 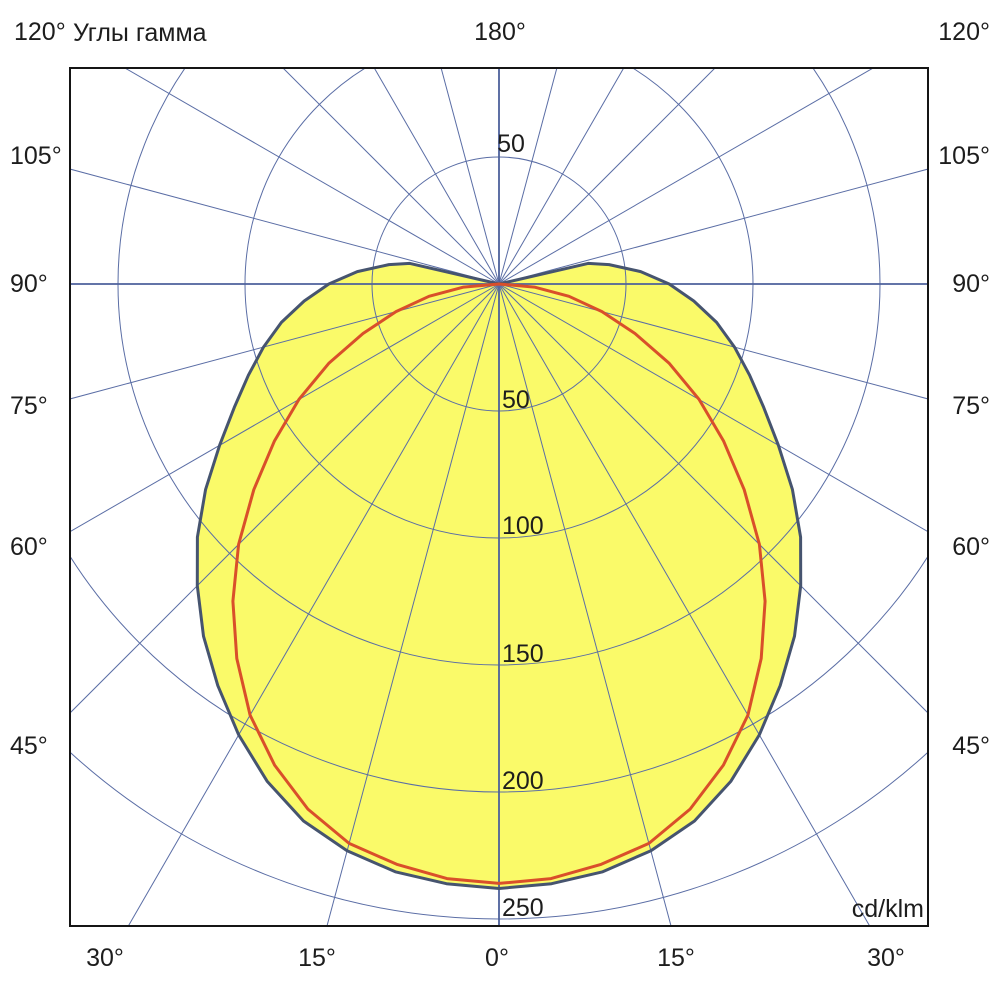 I want to click on left-angle-label-75: 75°, so click(x=29, y=406).